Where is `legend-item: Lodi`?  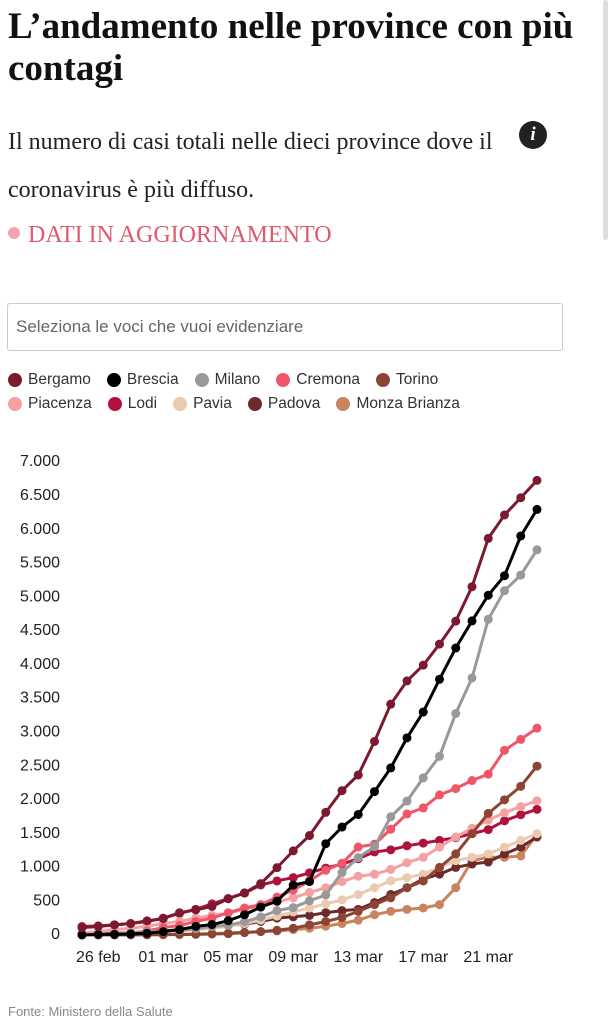 legend-item: Lodi is located at coordinates (132, 404).